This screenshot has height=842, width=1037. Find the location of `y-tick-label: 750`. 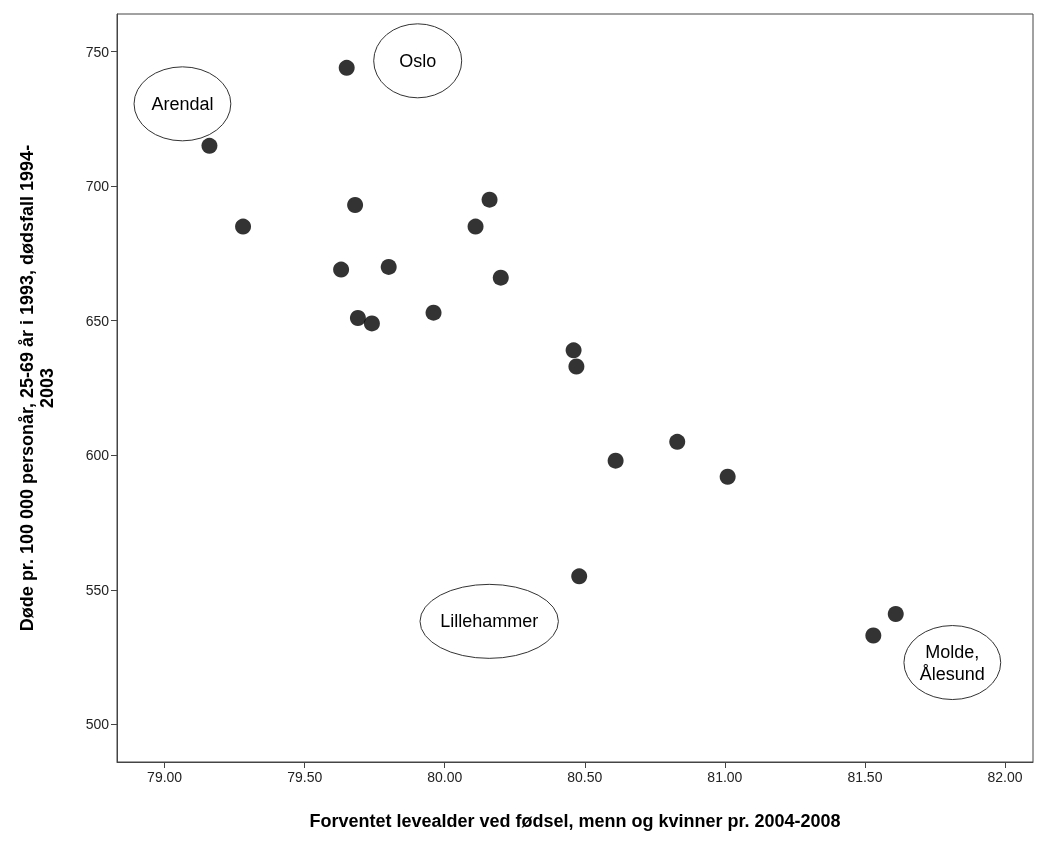

y-tick-label: 750 is located at coordinates (97, 51).